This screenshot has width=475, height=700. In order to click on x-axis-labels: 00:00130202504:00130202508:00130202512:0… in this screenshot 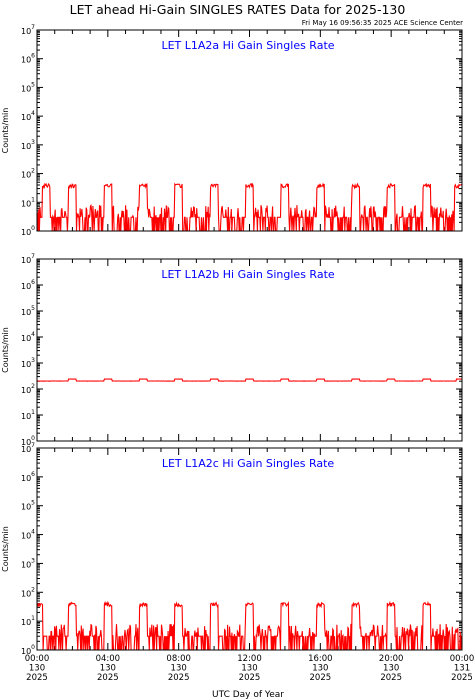, I will do `click(250, 668)`.